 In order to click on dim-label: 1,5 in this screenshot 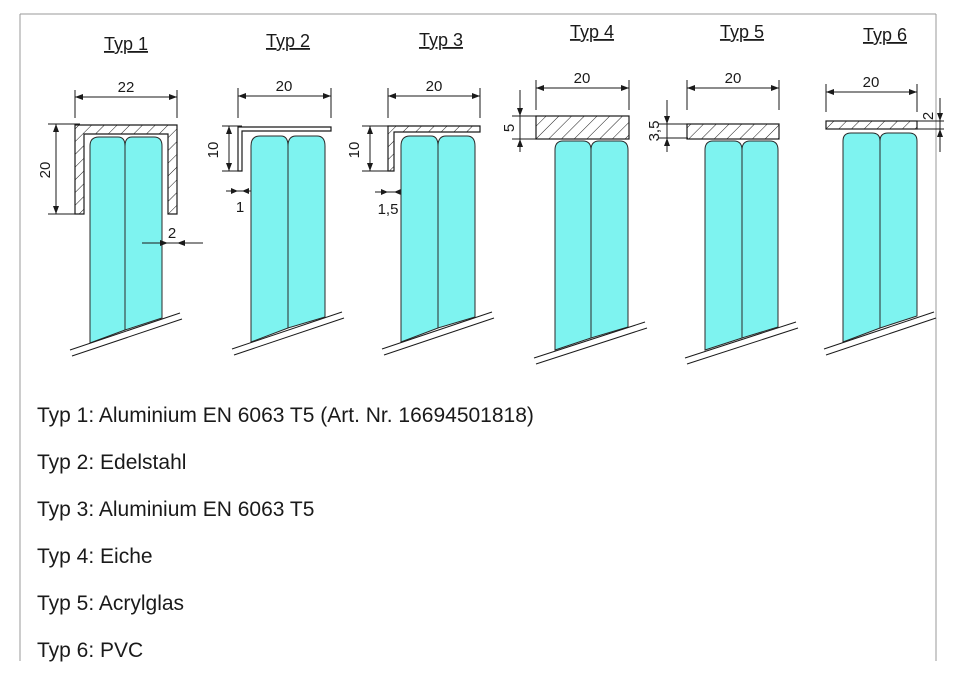, I will do `click(388, 209)`.